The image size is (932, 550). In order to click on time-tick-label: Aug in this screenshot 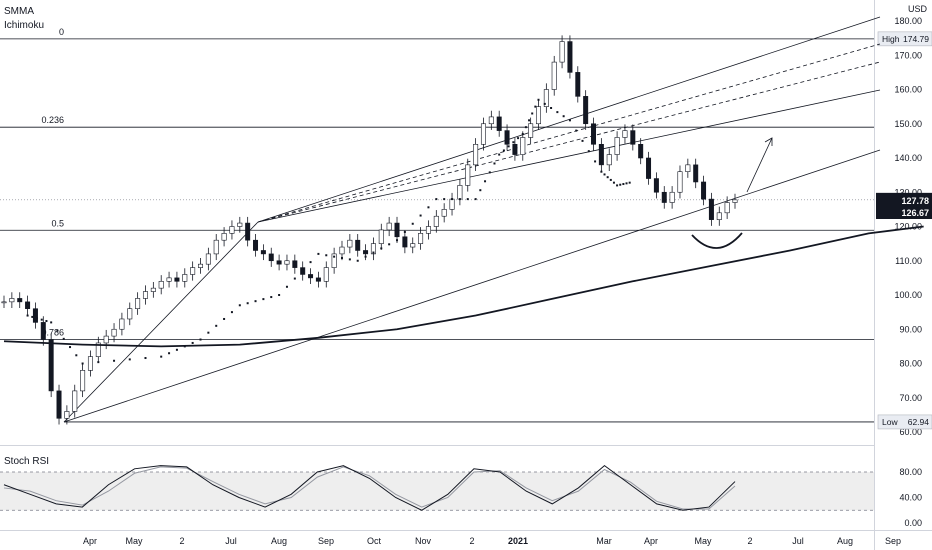, I will do `click(279, 541)`.